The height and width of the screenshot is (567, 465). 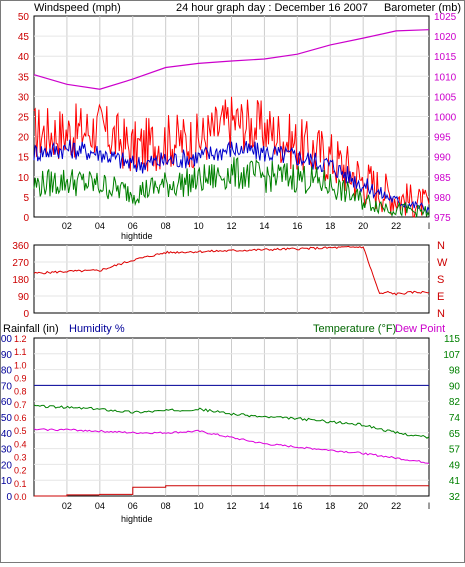 What do you see at coordinates (330, 226) in the screenshot?
I see `wind-xtick: 18` at bounding box center [330, 226].